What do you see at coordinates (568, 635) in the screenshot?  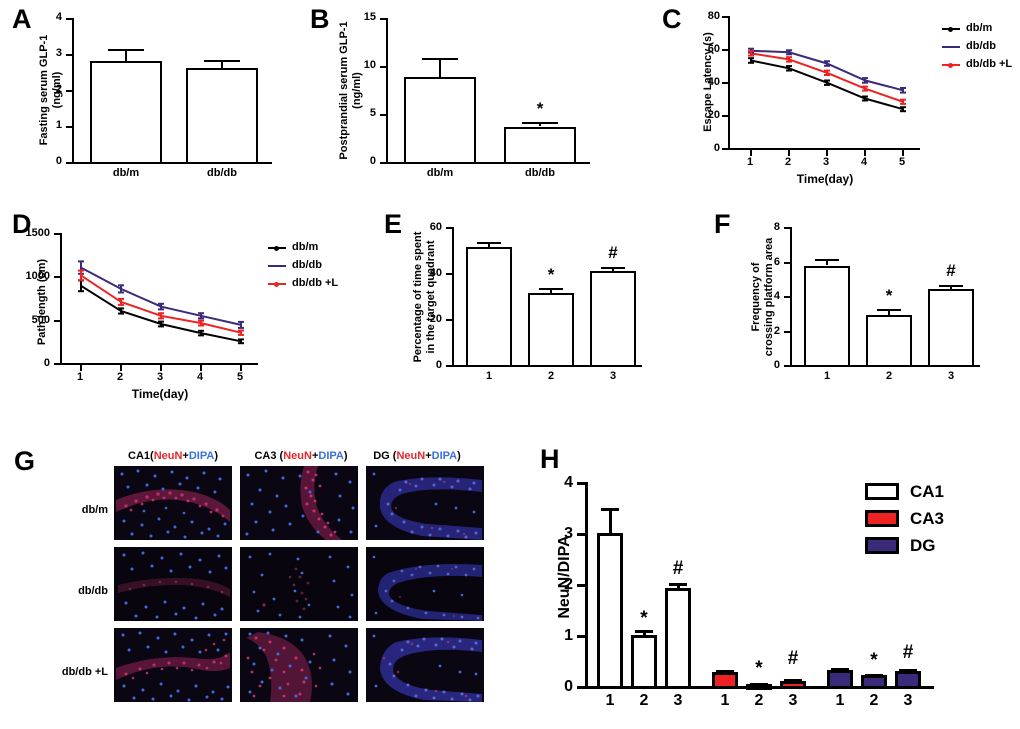 I see `panel-h-ytick-1: 1` at bounding box center [568, 635].